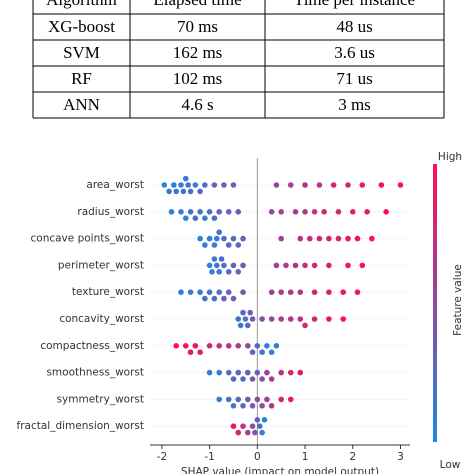  Describe the element at coordinates (354, 4) in the screenshot. I see `table-header: Time per instance` at that location.